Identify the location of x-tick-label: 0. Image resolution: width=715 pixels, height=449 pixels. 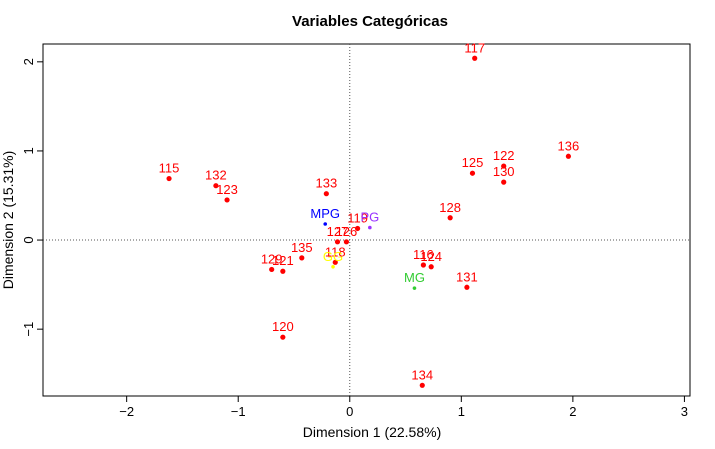
(349, 411).